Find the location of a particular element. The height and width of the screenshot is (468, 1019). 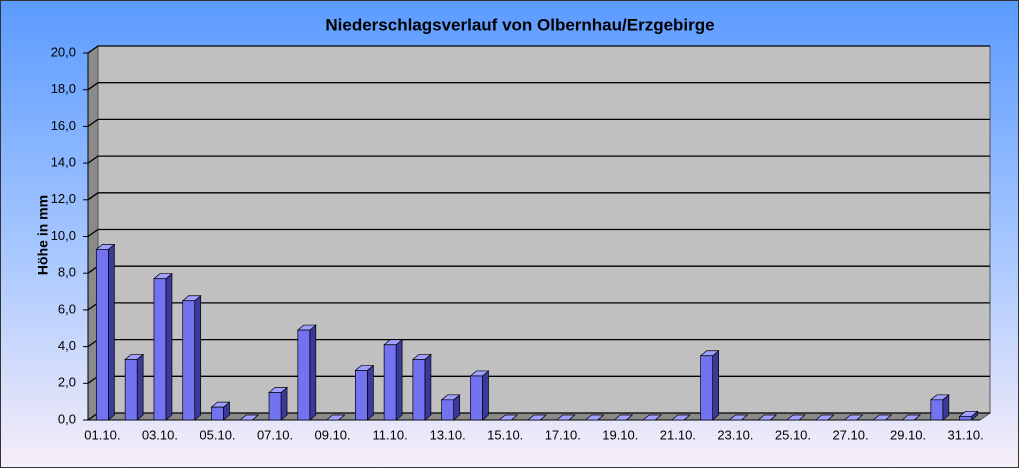

x-tick-label: 29.10. is located at coordinates (908, 434).